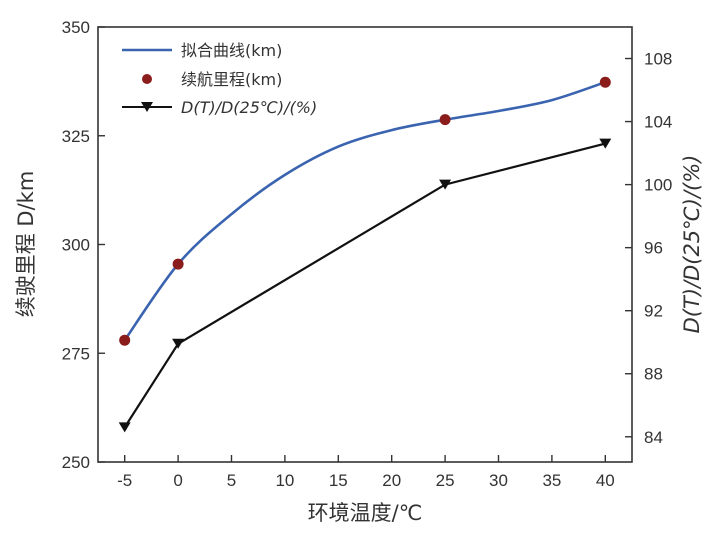  What do you see at coordinates (605, 480) in the screenshot?
I see `x-tick-label: 40` at bounding box center [605, 480].